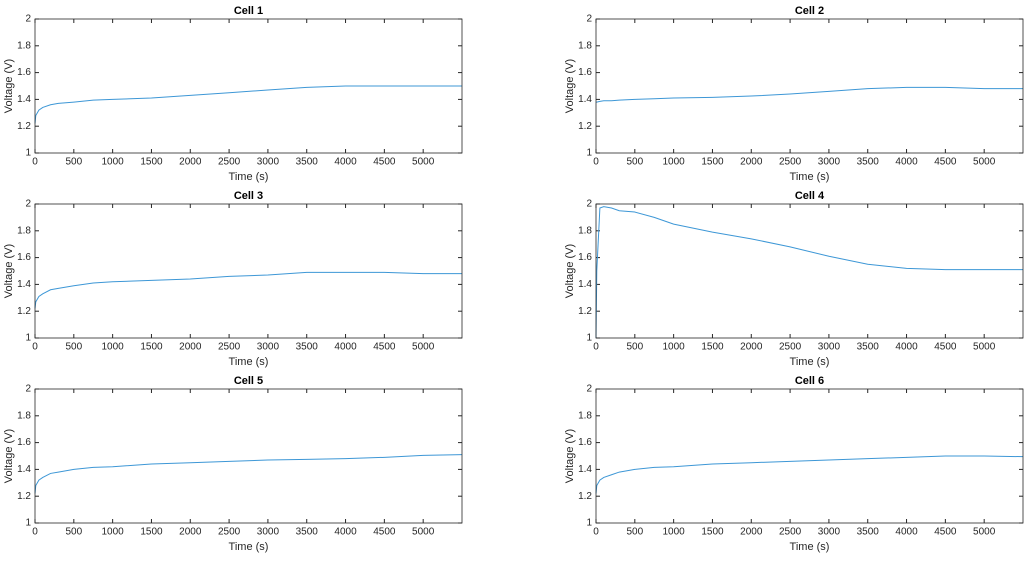 The width and height of the screenshot is (1032, 563). Describe the element at coordinates (248, 381) in the screenshot. I see `chart-title: Cell 5` at that location.